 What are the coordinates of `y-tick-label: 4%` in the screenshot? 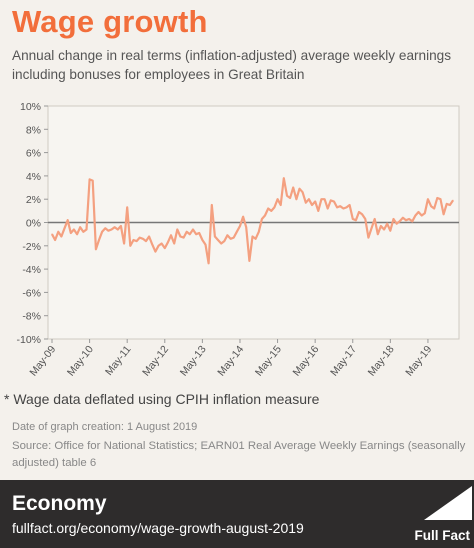 It's located at (33, 177).